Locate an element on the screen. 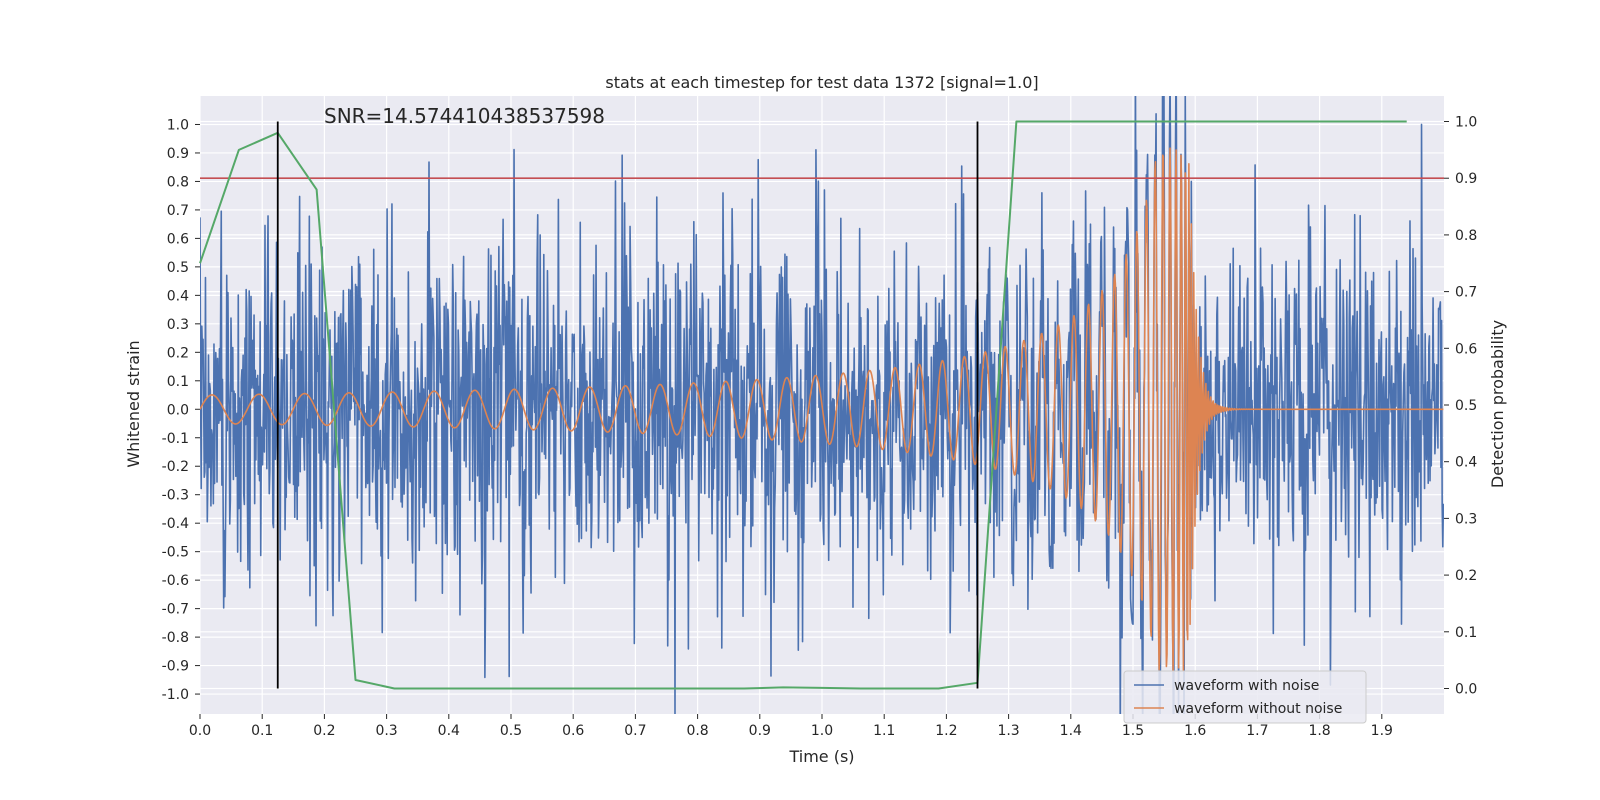 The height and width of the screenshot is (800, 1600). y-right-tick-label: 1.0 is located at coordinates (1466, 123).